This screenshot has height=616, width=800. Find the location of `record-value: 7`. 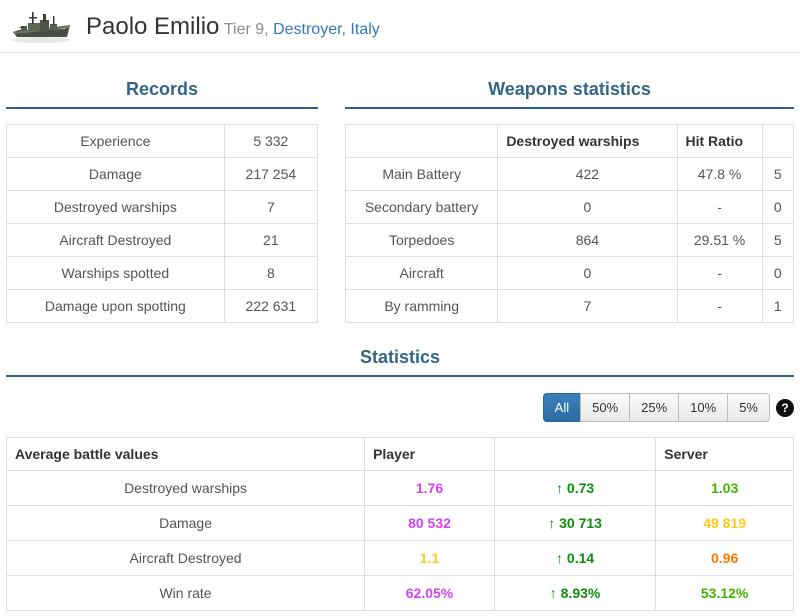

record-value: 7 is located at coordinates (271, 207).